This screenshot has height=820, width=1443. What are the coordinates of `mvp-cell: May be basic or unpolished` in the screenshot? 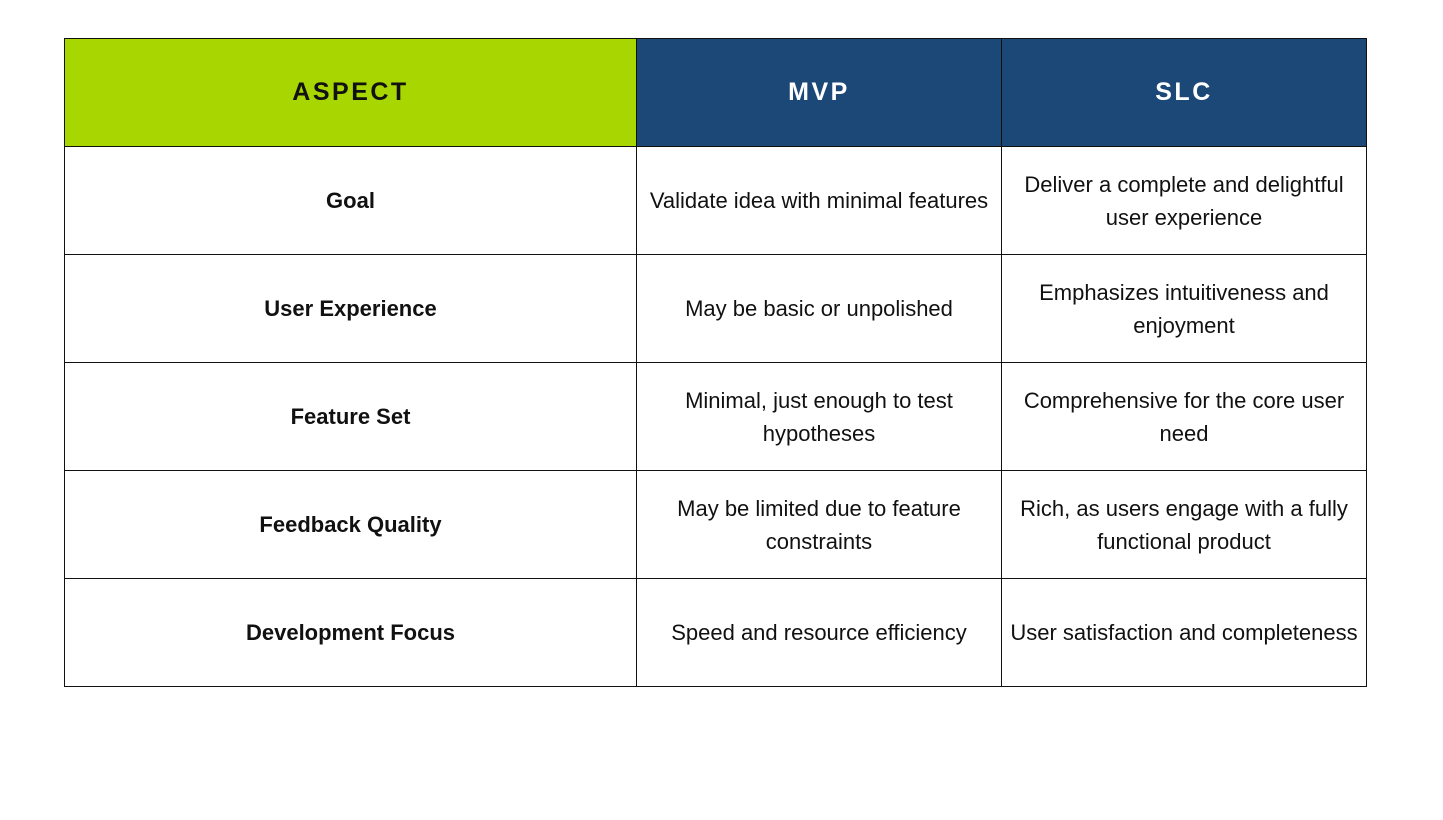 It's located at (819, 308).